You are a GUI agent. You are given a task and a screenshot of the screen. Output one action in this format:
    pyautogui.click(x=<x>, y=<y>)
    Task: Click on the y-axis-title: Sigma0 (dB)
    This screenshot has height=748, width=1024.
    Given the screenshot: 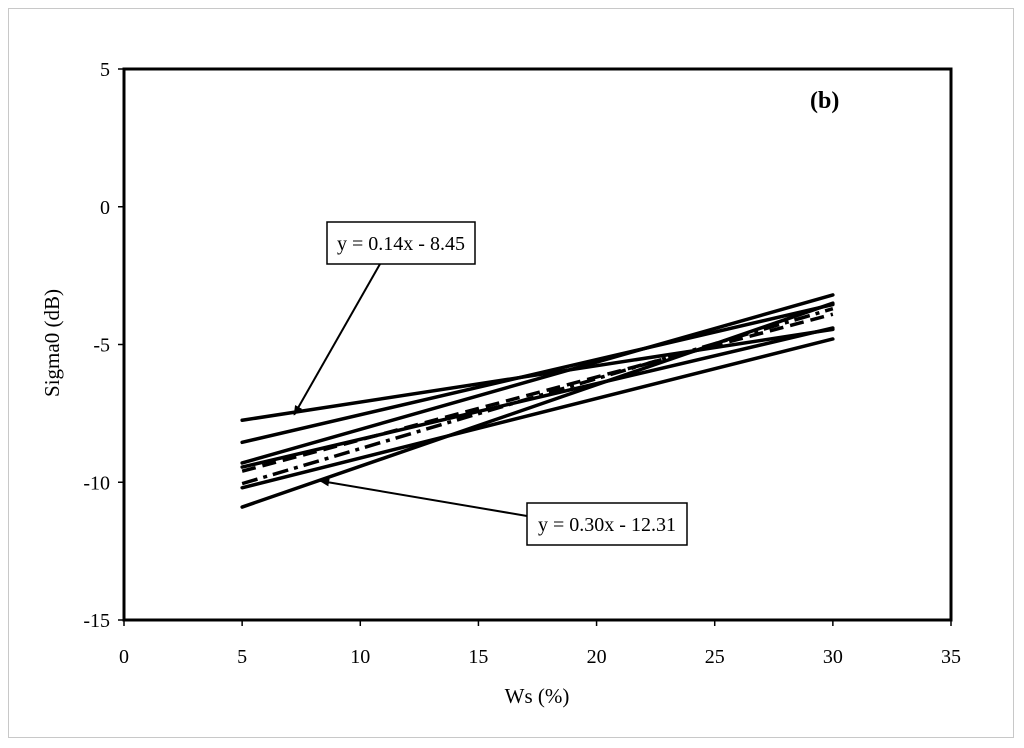 What is the action you would take?
    pyautogui.click(x=52, y=343)
    